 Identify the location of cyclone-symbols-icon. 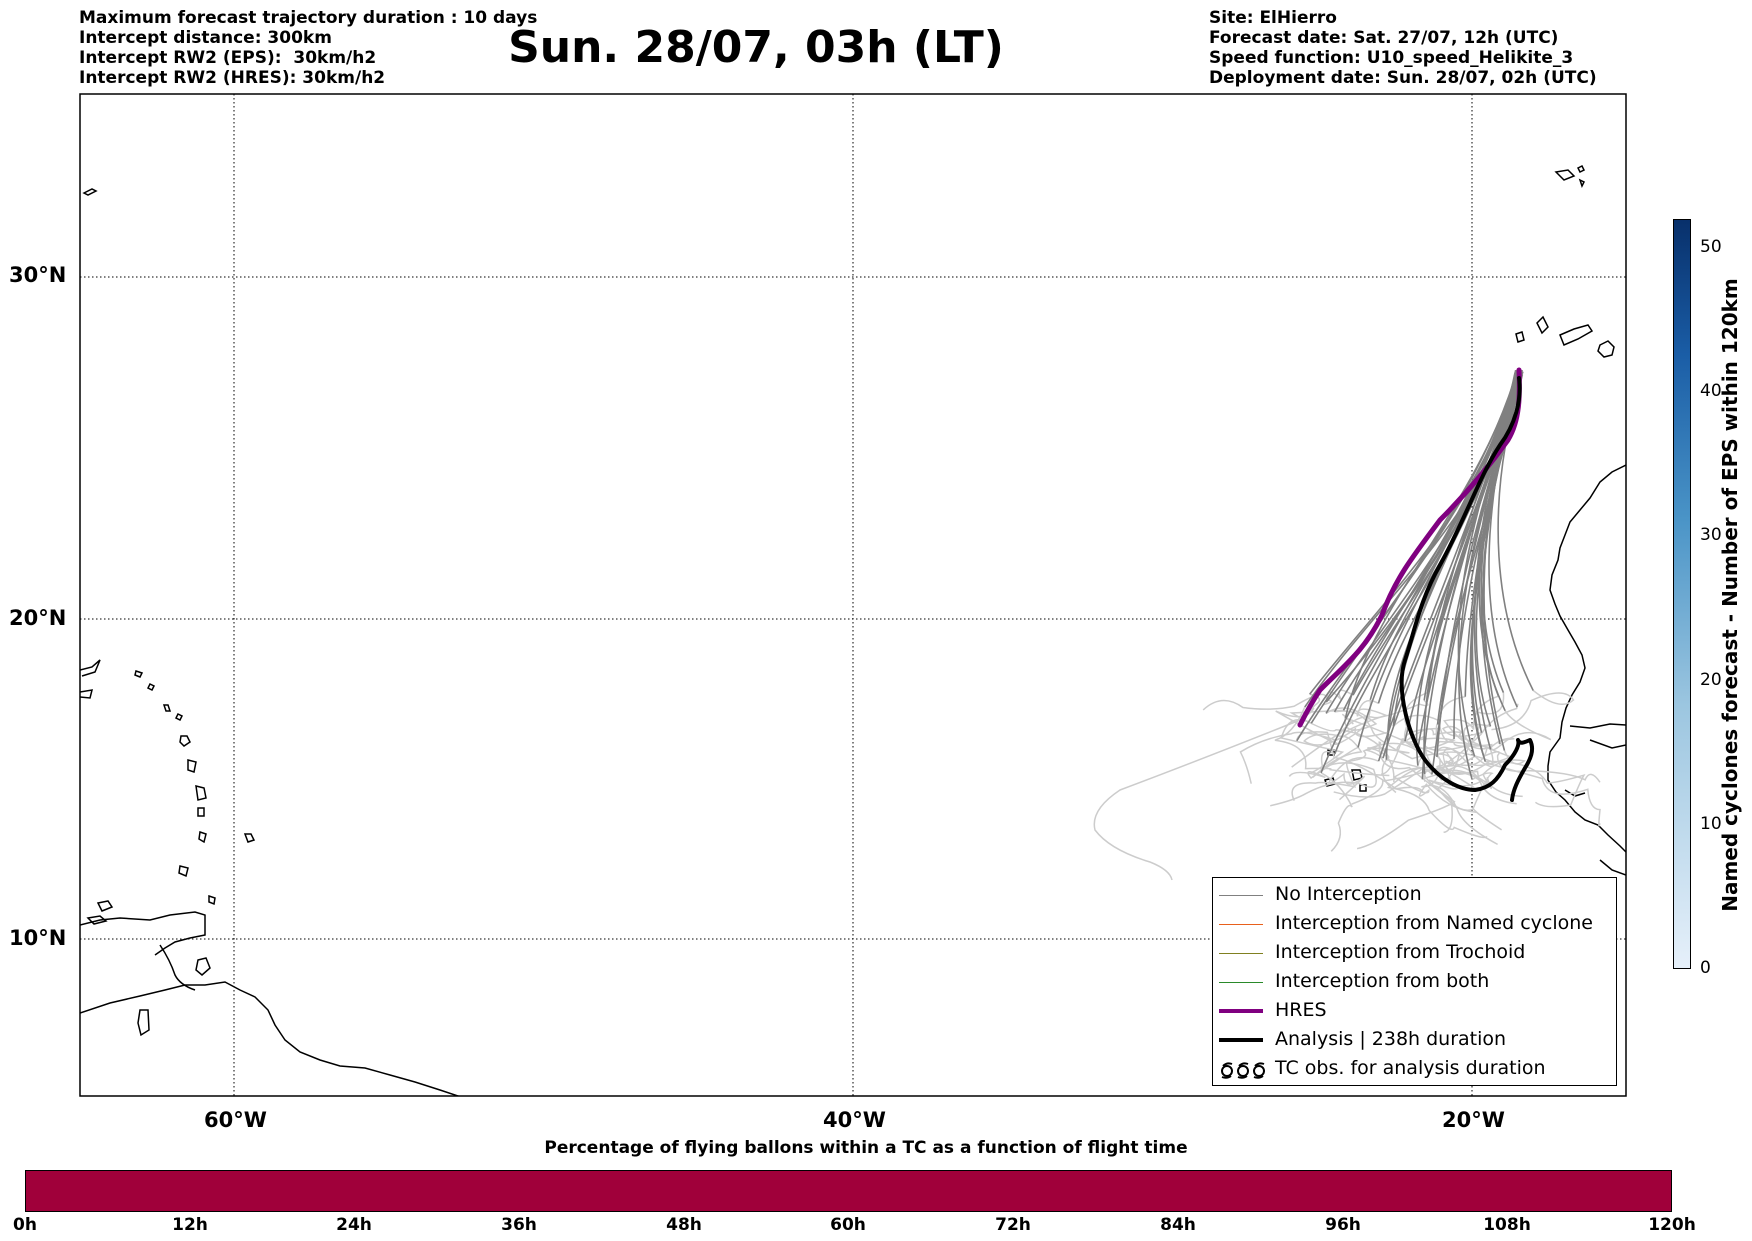
(1243, 1070).